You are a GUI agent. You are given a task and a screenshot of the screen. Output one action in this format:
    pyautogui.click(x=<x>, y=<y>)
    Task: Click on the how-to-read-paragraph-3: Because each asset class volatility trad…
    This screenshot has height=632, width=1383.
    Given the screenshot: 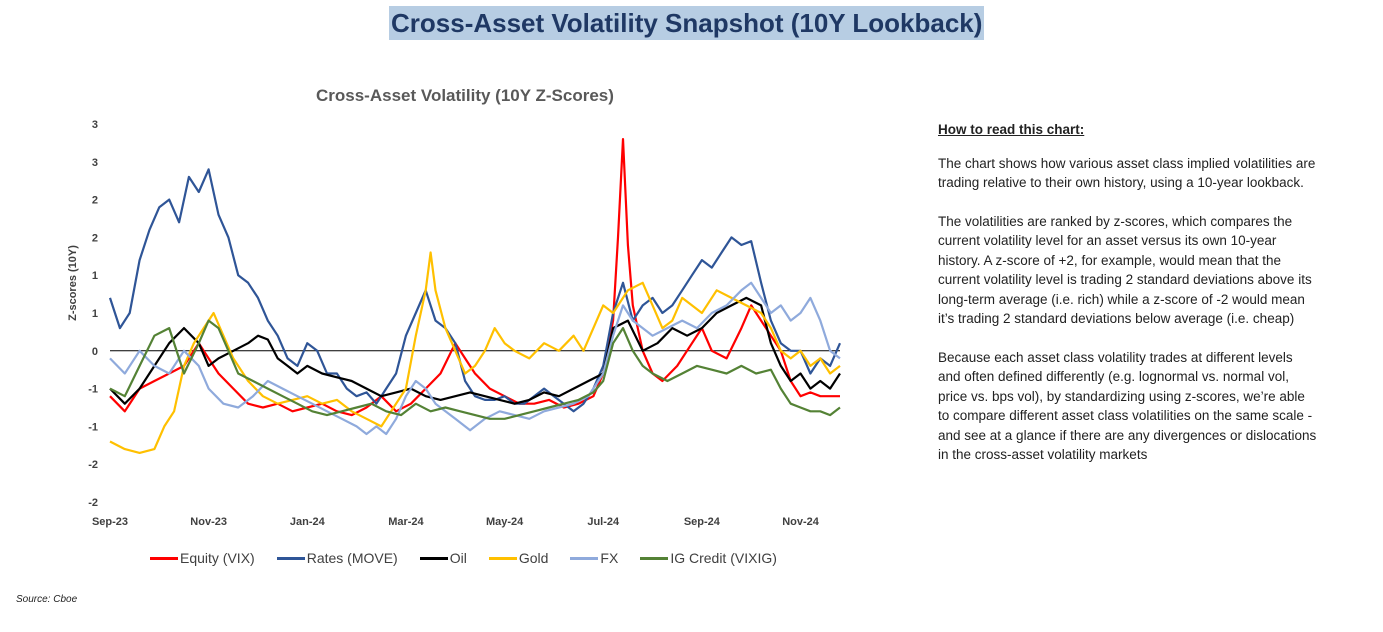 What is the action you would take?
    pyautogui.click(x=1127, y=406)
    